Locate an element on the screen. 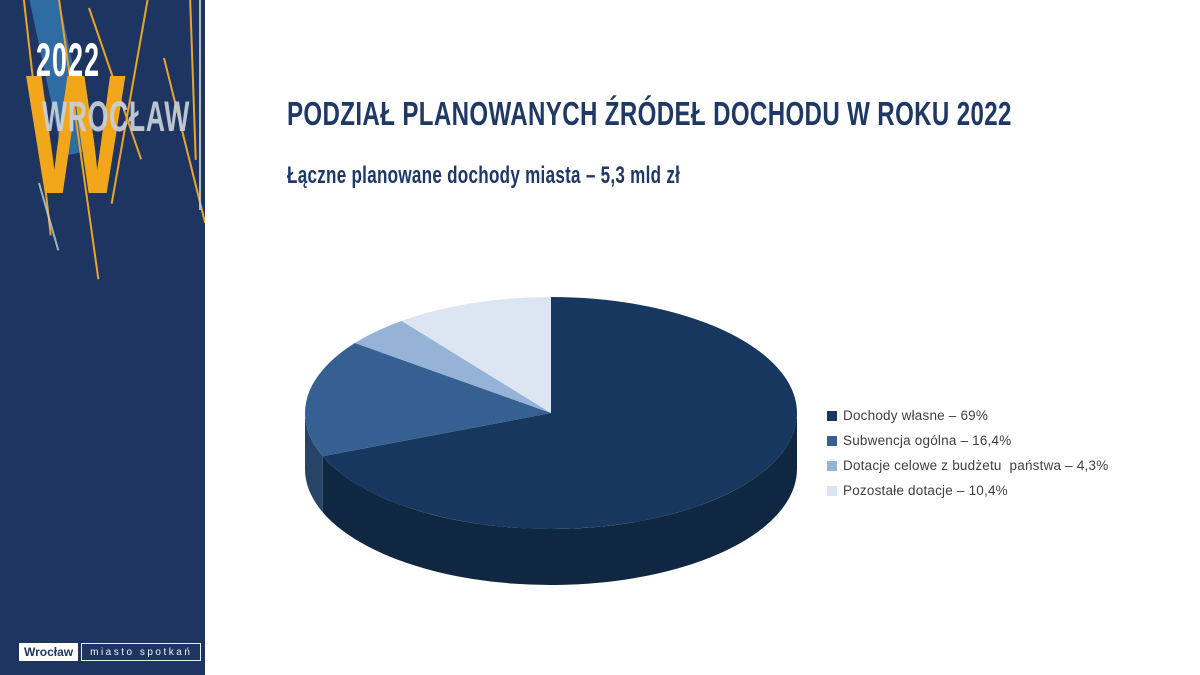 This screenshot has height=675, width=1200. wroclaw-miasto-spotkan-logo: Wrocław miasto spotkań is located at coordinates (110, 652).